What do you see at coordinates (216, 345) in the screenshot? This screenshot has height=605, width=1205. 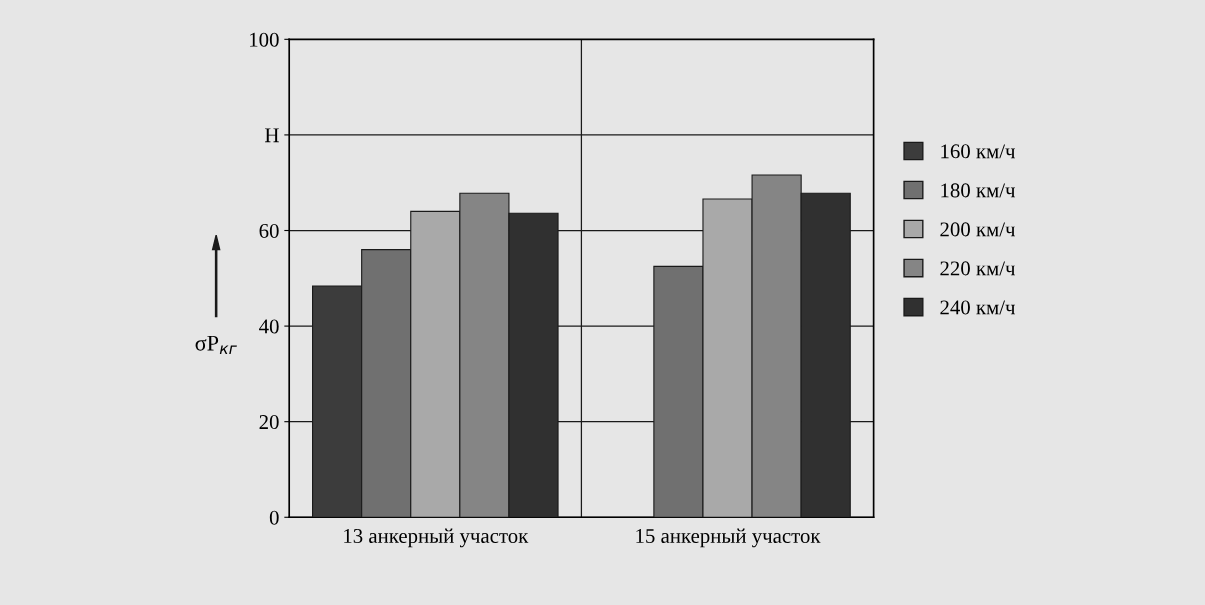 I see `y-axis-title: σP$_{кг}$` at bounding box center [216, 345].